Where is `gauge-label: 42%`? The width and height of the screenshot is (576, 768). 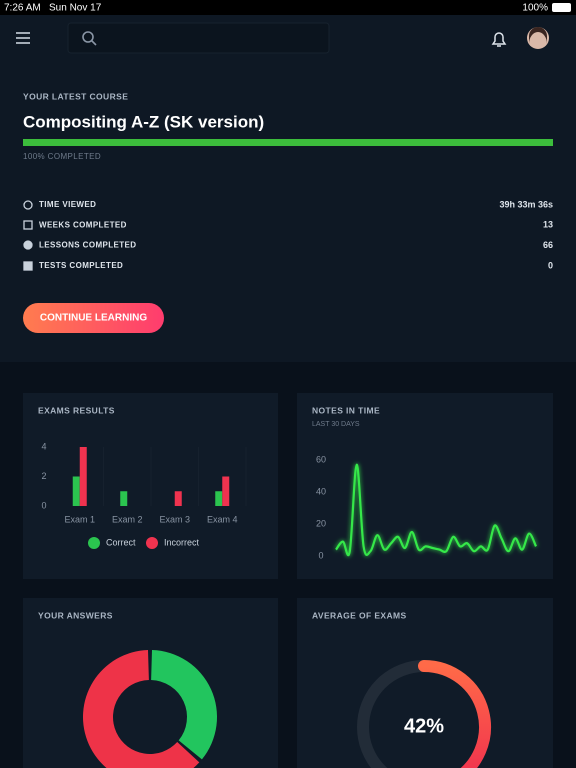
gauge-label: 42% is located at coordinates (424, 726).